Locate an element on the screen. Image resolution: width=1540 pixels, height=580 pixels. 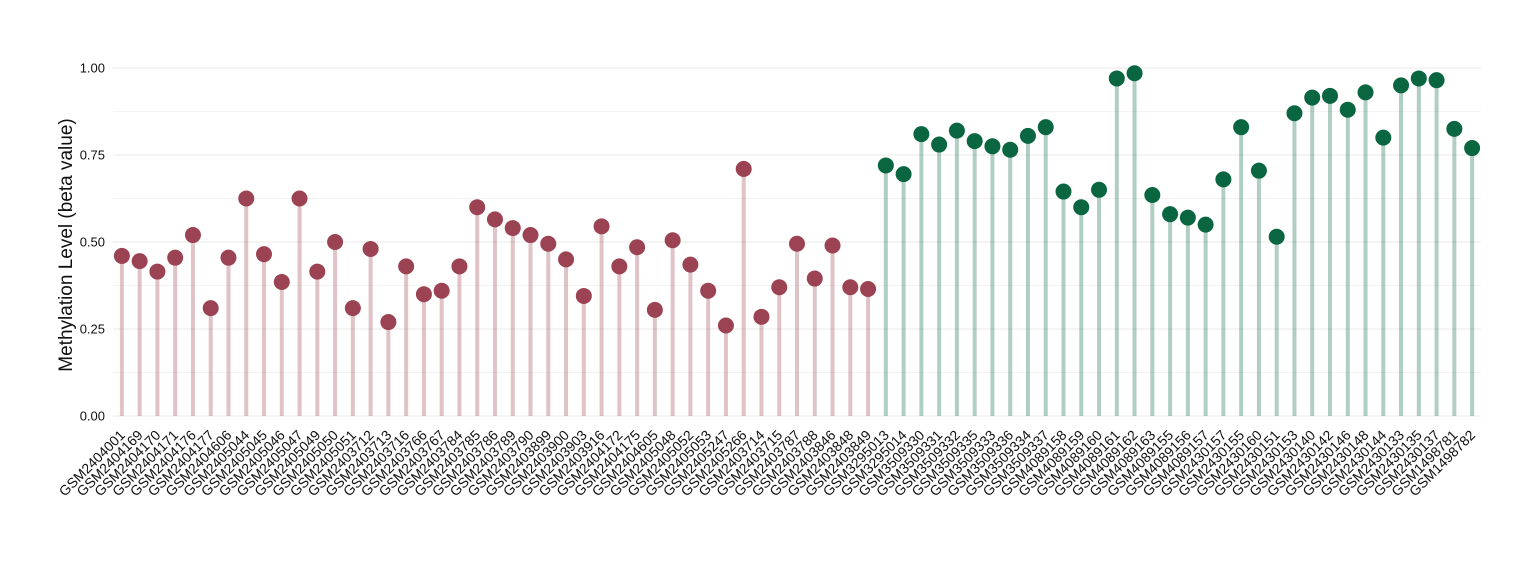
y-tick-label: 0.25 is located at coordinates (92, 329).